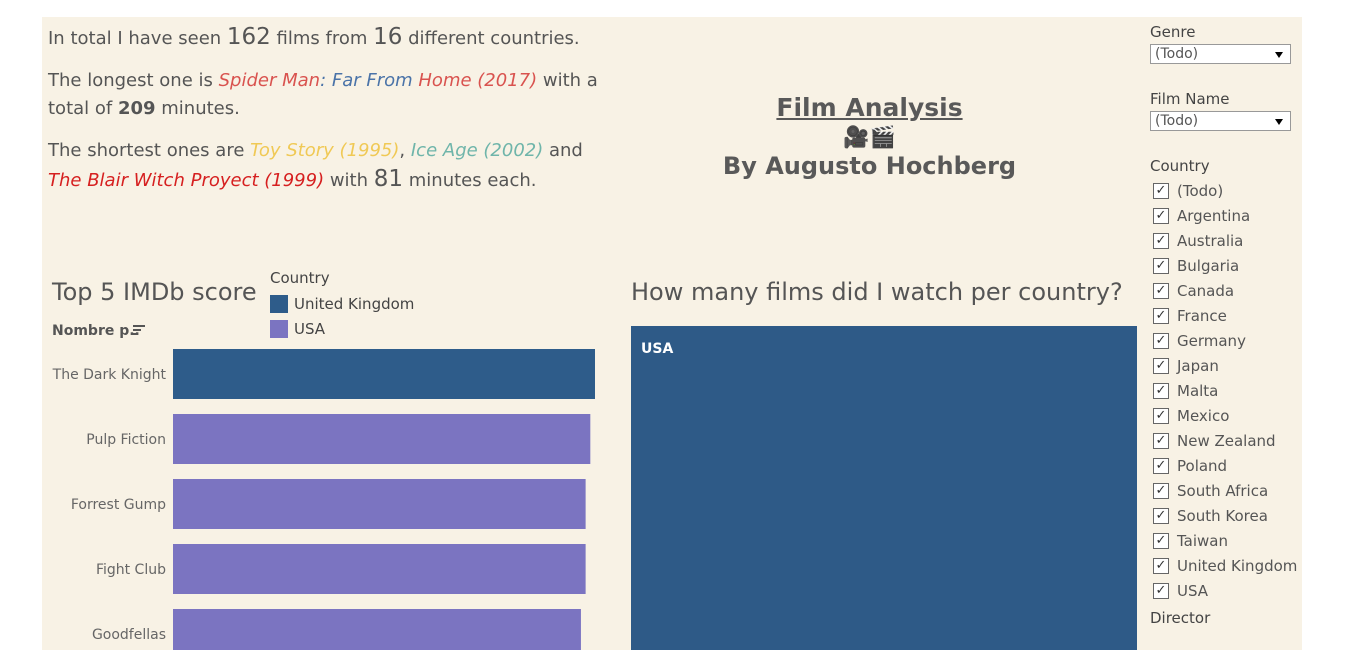  Describe the element at coordinates (186, 180) in the screenshot. I see `shortest-film-c: The Blair Witch Proyect (1999)` at that location.